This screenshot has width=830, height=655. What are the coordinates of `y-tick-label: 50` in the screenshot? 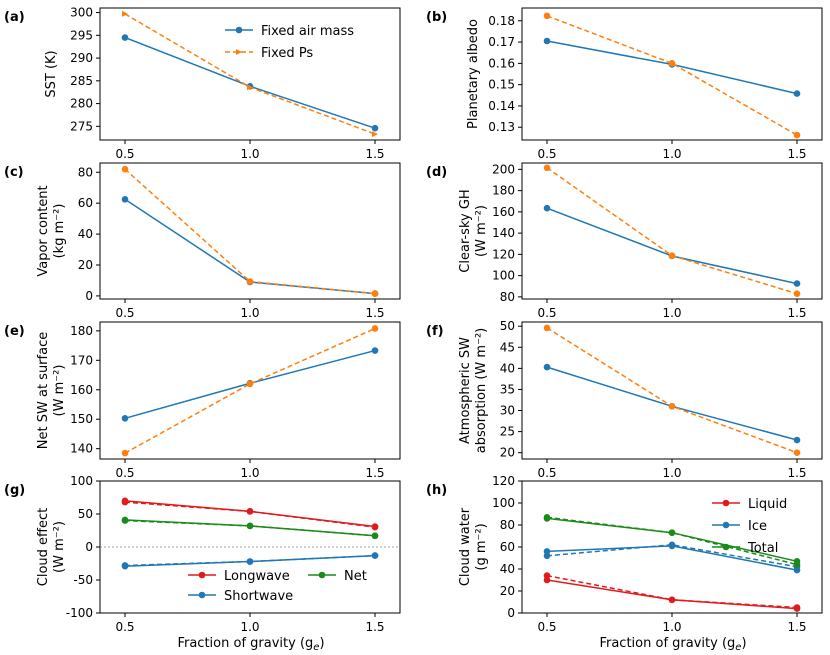 It's located at (507, 326).